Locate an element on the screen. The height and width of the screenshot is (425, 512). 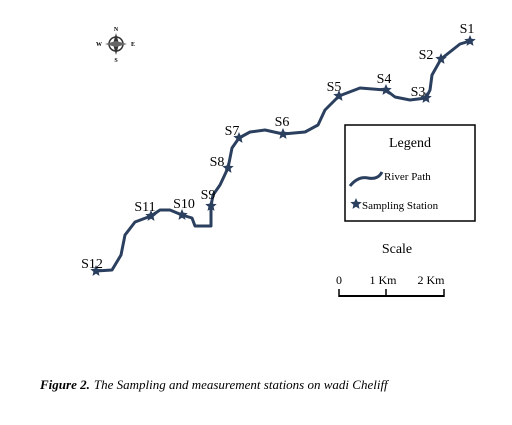
compass-n: N is located at coordinates (116, 30).